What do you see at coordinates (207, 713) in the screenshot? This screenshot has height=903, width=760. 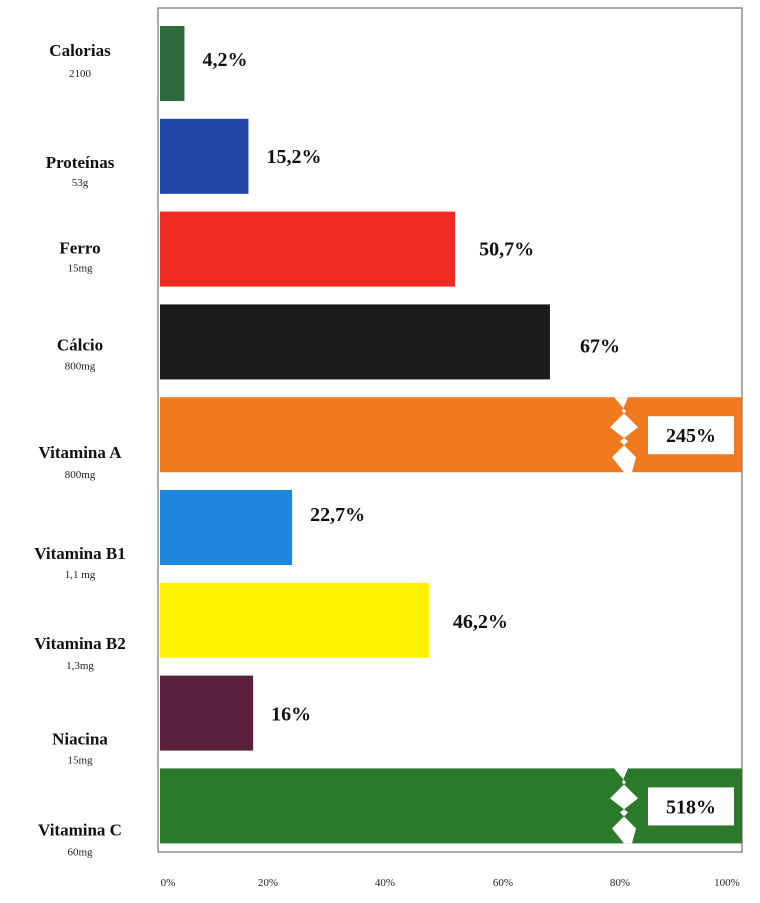 I see `bar-niacina` at bounding box center [207, 713].